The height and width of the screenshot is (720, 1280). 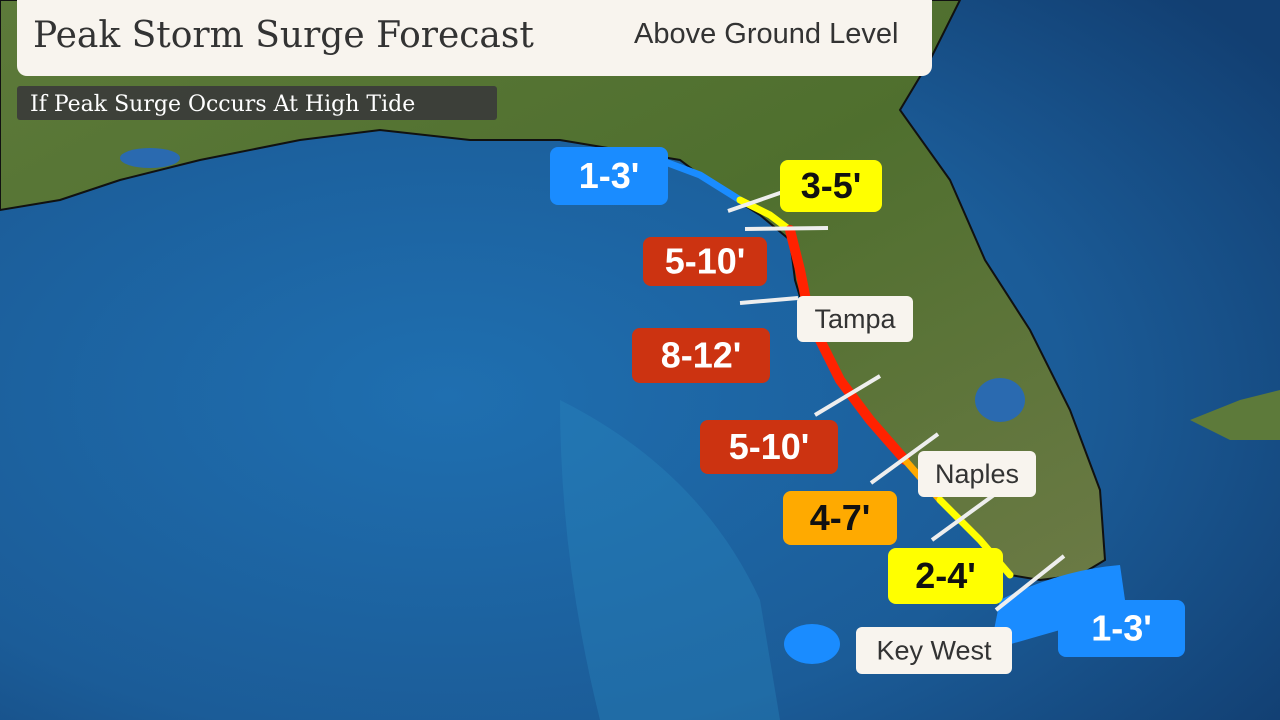 What do you see at coordinates (222, 104) in the screenshot?
I see `subtitle: If Peak Surge Occurs At High Tide` at bounding box center [222, 104].